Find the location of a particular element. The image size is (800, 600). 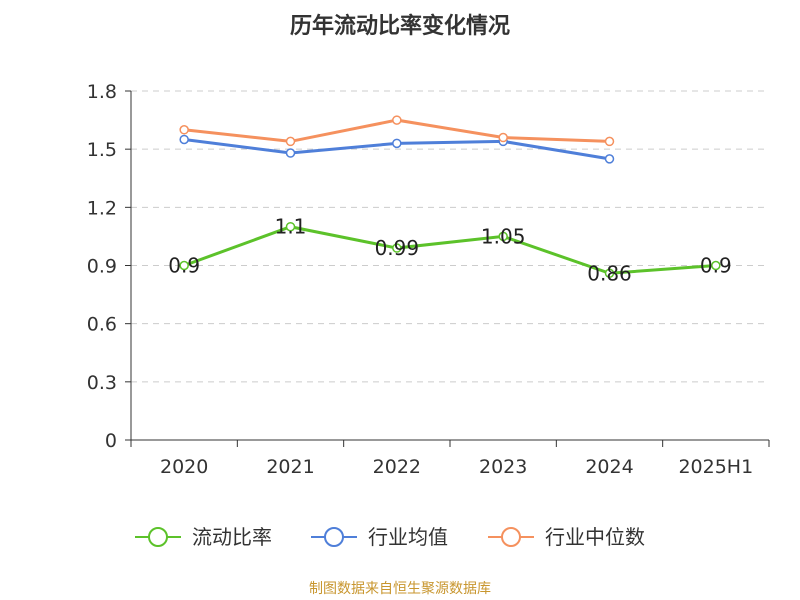

x-tick-label: 2020 is located at coordinates (184, 467).